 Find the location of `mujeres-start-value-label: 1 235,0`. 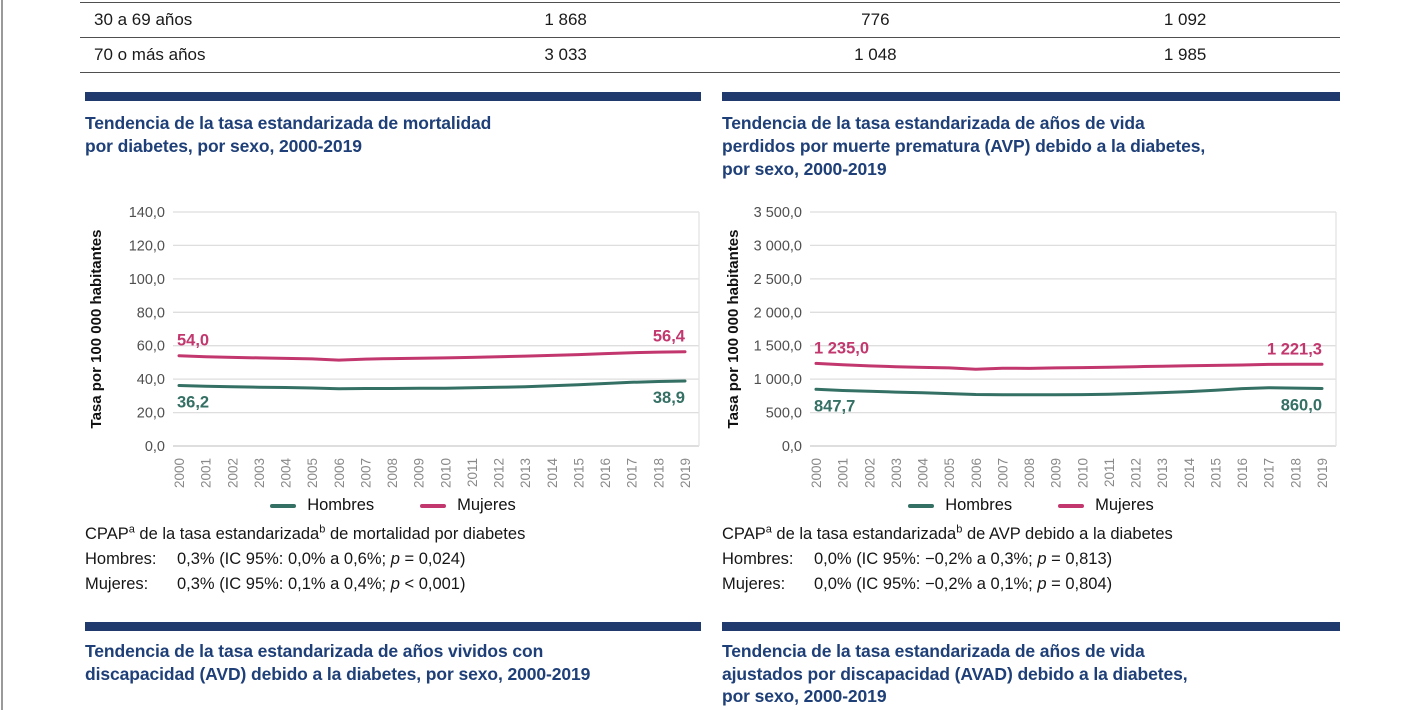

mujeres-start-value-label: 1 235,0 is located at coordinates (841, 348).